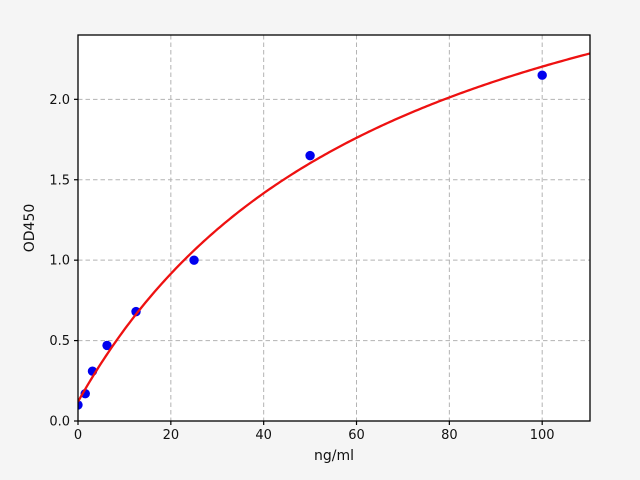 This screenshot has height=480, width=640. What do you see at coordinates (263, 435) in the screenshot?
I see `x-tick-label: 40` at bounding box center [263, 435].